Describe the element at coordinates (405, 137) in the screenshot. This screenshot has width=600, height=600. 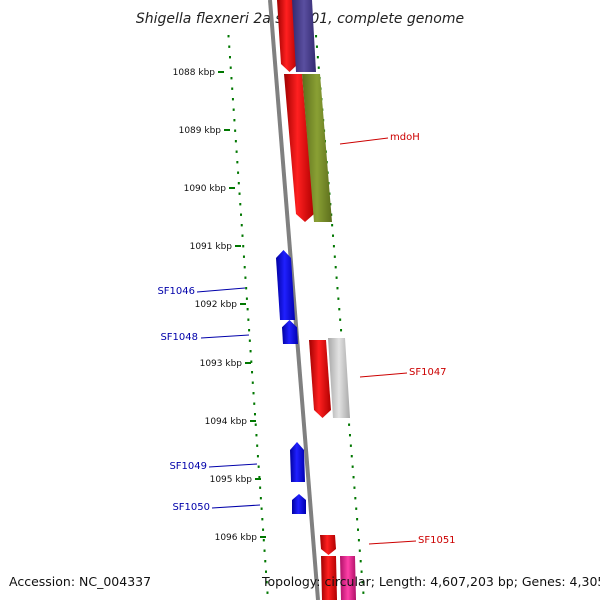
I see `gene-label: mdoH` at that location.